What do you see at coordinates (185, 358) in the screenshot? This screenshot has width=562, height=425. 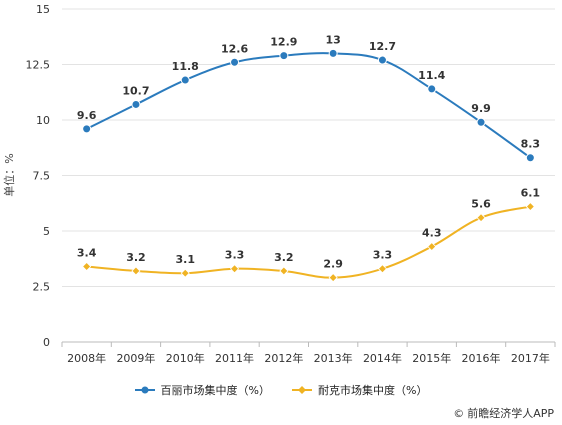 I see `x-tick-label: 2010年` at bounding box center [185, 358].